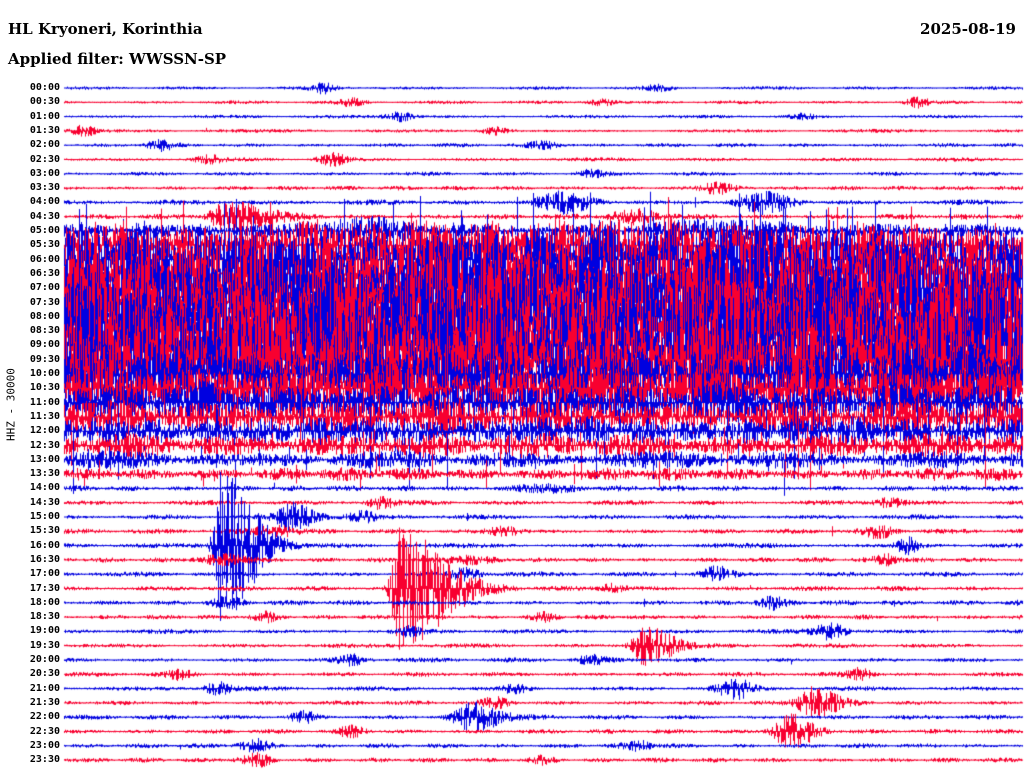 This screenshot has width=1024, height=780. I want to click on time-label-01:00: 01:00, so click(44, 116).